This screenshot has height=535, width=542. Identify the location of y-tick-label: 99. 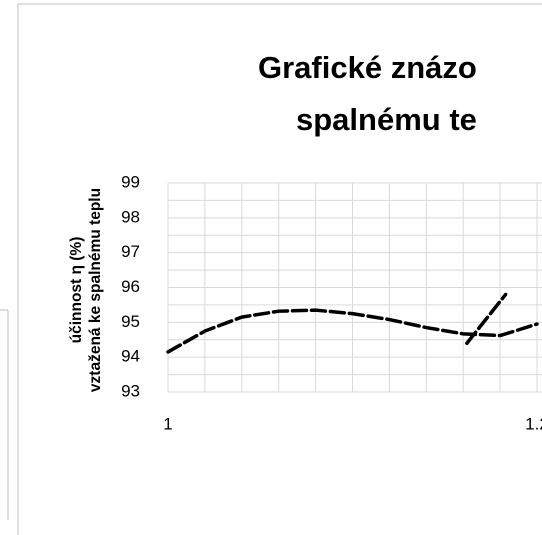
(130, 181).